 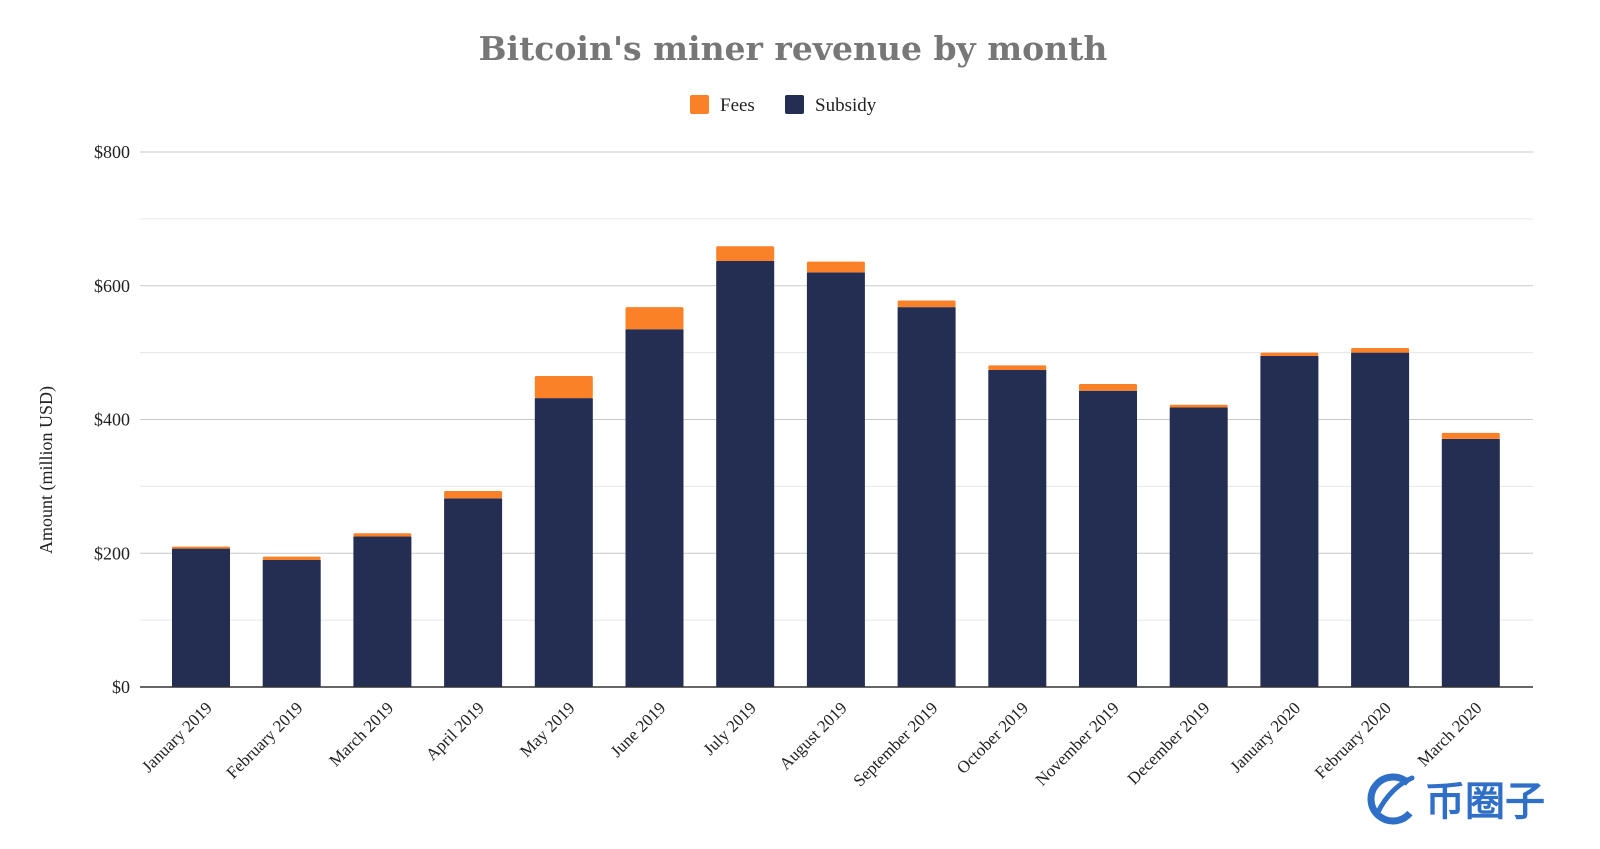 I want to click on x-tick-label: May 2019, so click(x=547, y=729).